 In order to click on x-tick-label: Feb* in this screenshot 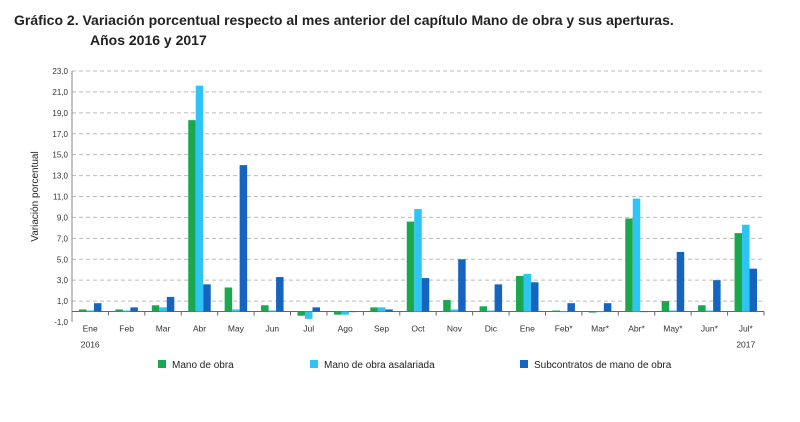, I will do `click(564, 329)`.